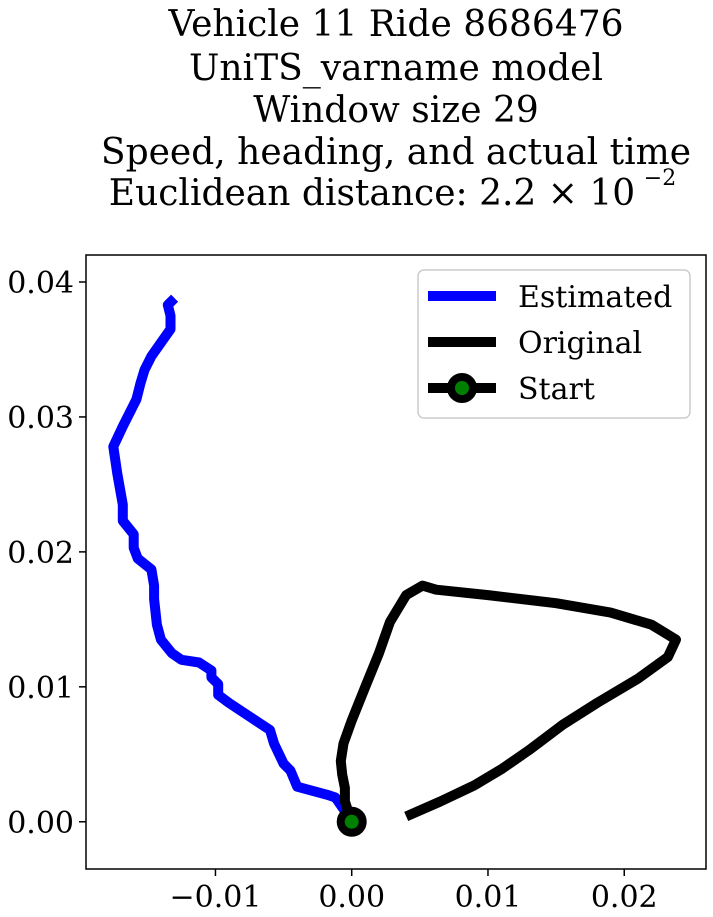  I want to click on title-exponent: −2, so click(660, 178).